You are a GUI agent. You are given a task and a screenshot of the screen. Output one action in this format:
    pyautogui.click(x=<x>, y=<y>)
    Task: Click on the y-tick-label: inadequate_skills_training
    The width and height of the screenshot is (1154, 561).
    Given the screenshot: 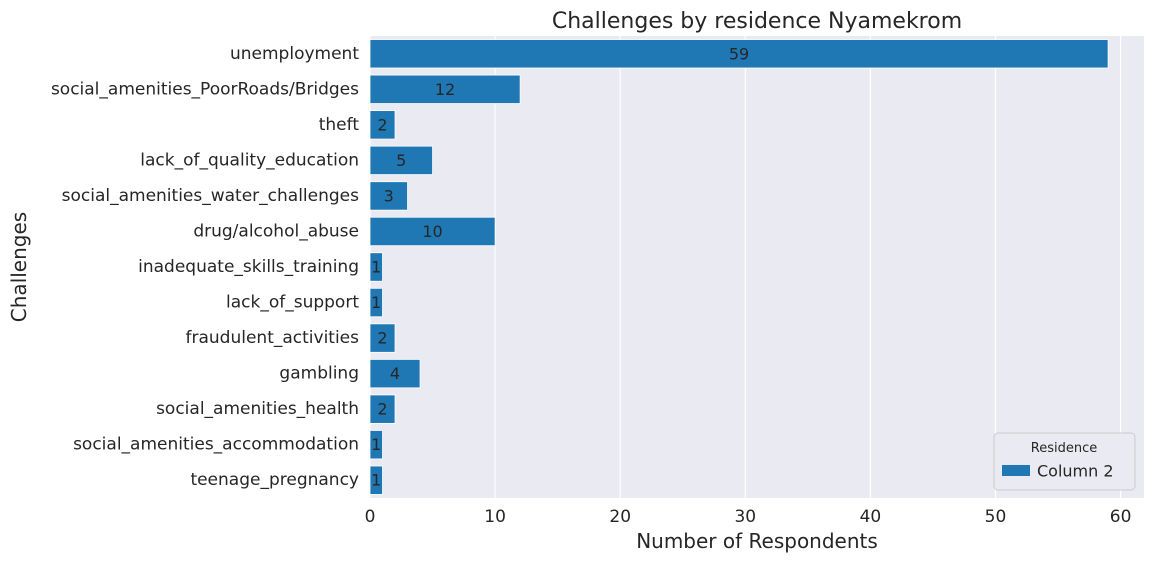 What is the action you would take?
    pyautogui.click(x=248, y=267)
    